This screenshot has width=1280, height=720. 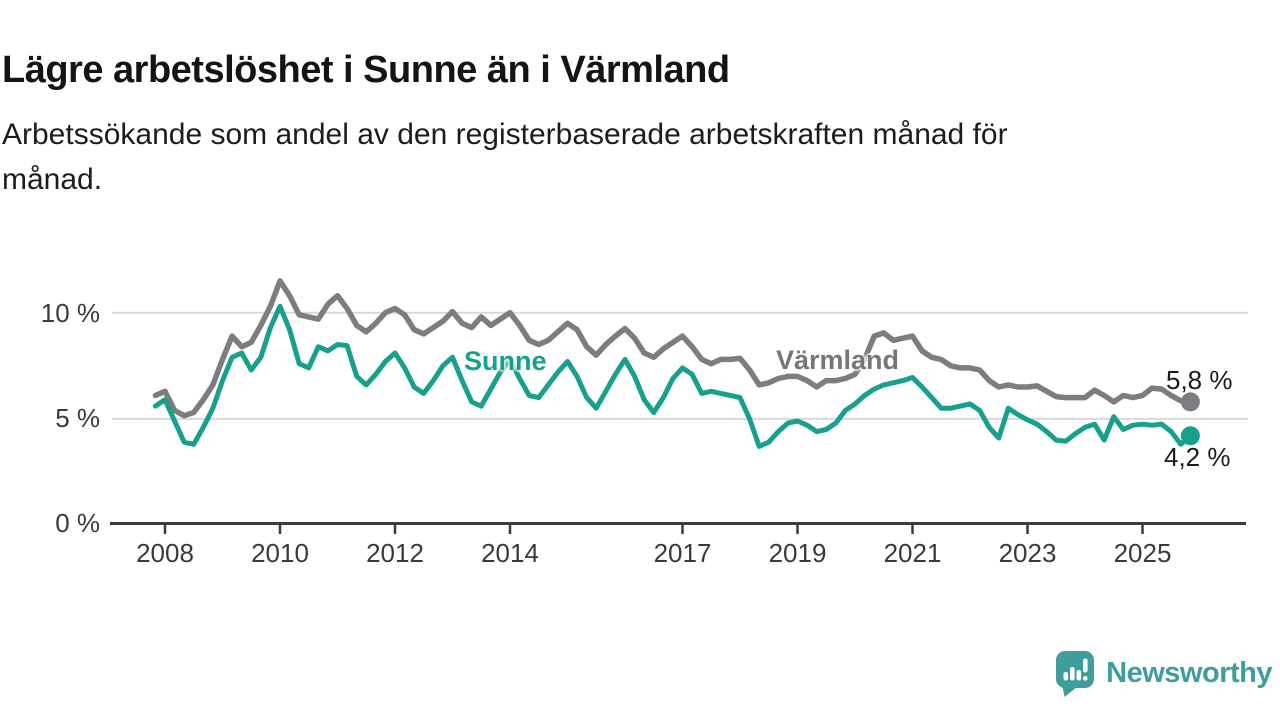 I want to click on x-axis-label-2019: 2019, so click(x=797, y=553).